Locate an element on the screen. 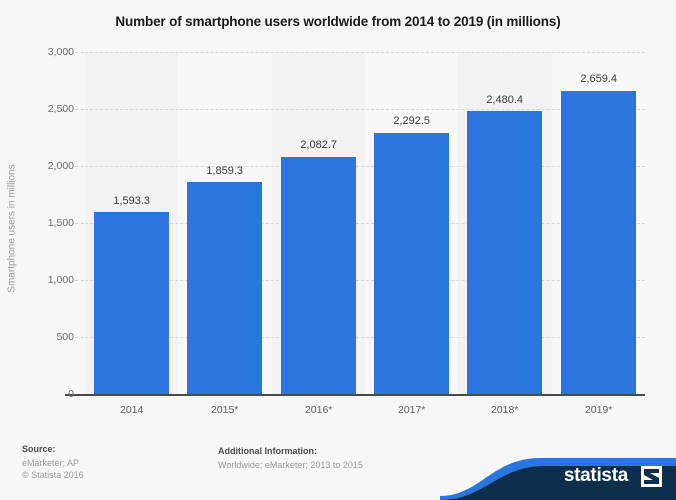 The width and height of the screenshot is (676, 500). bar-2018 is located at coordinates (504, 252).